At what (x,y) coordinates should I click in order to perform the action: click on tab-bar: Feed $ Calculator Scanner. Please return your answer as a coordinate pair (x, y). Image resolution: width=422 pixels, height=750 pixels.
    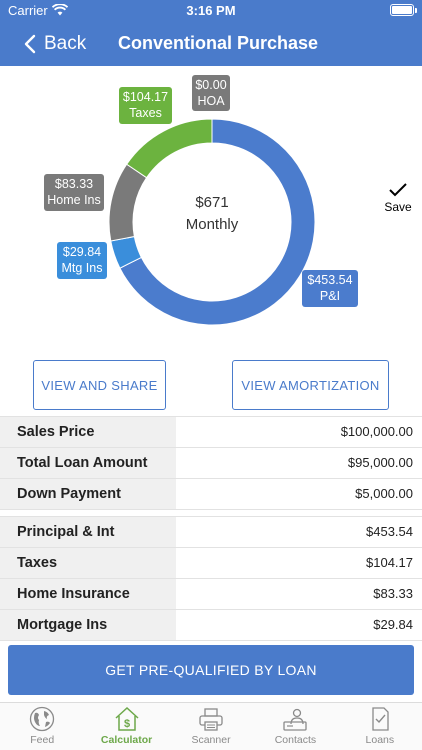
    Looking at the image, I should click on (211, 726).